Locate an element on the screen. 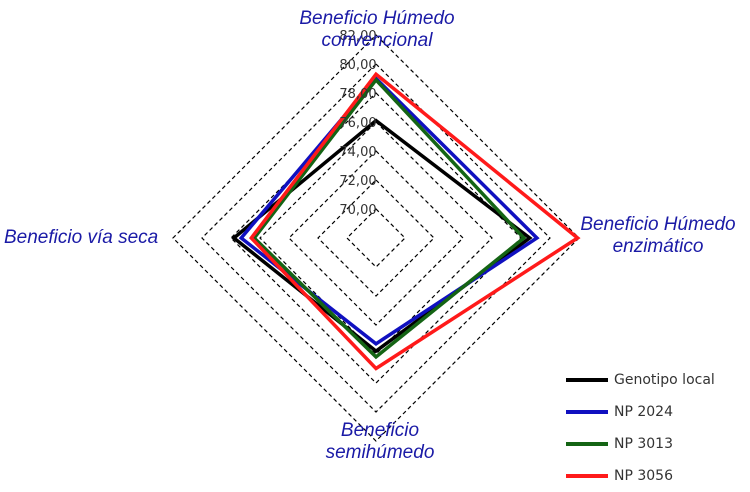  legend-item: NP 3056 is located at coordinates (640, 476).